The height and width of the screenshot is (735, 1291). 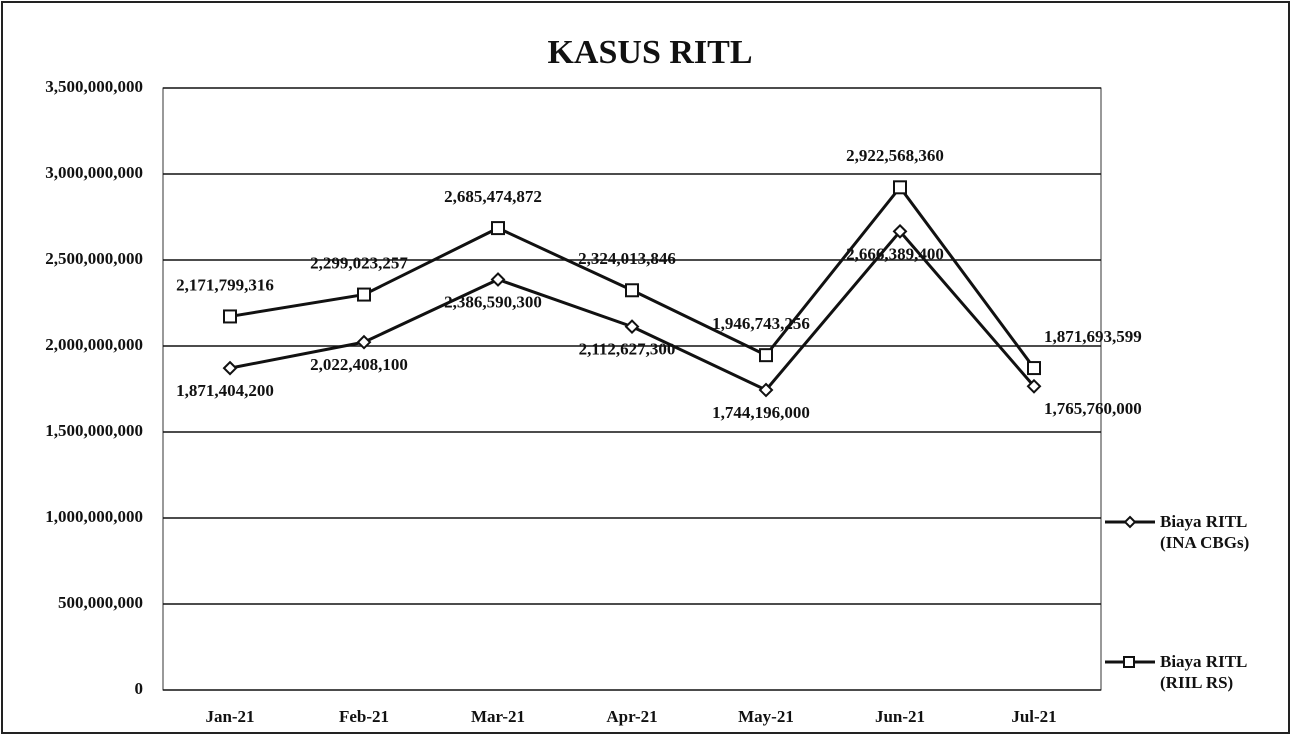 What do you see at coordinates (94, 430) in the screenshot?
I see `y-tick-label: 1,500,000,000` at bounding box center [94, 430].